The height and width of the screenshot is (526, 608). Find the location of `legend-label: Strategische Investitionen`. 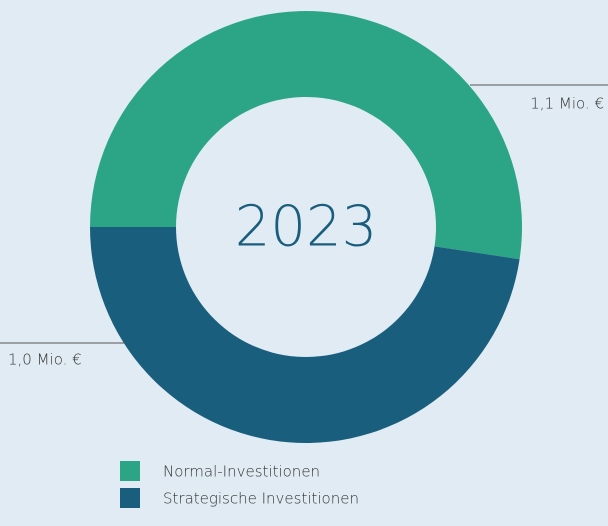

legend-label: Strategische Investitionen is located at coordinates (261, 499).